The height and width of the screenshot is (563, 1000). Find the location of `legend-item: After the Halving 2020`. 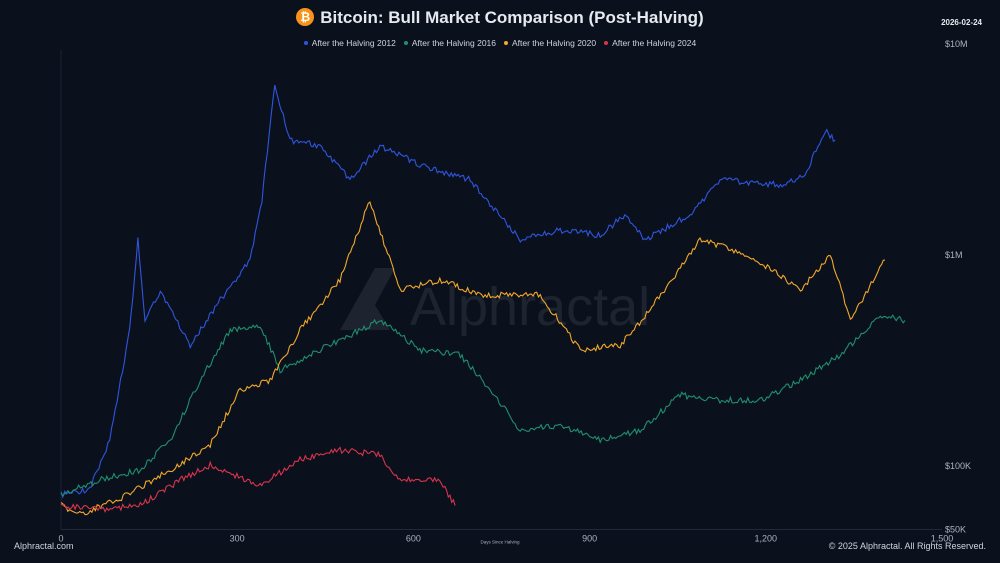

legend-item: After the Halving 2020 is located at coordinates (550, 43).